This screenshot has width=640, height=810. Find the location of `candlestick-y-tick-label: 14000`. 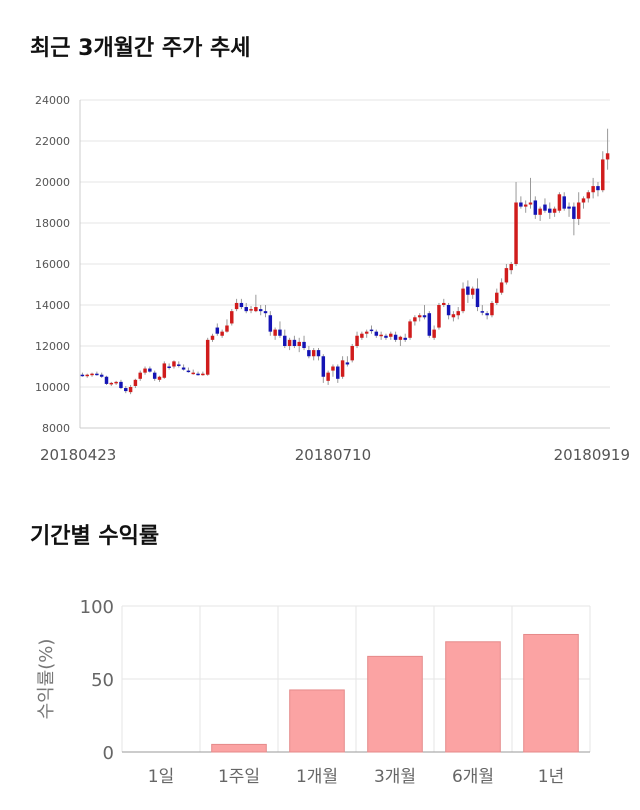

candlestick-y-tick-label: 14000 is located at coordinates (52, 305).